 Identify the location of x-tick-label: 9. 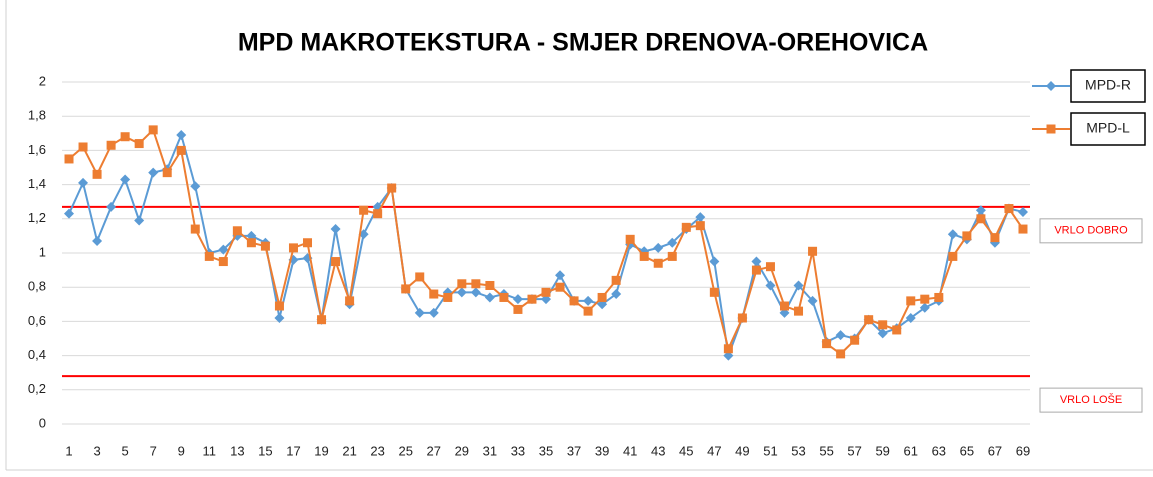
(181, 450).